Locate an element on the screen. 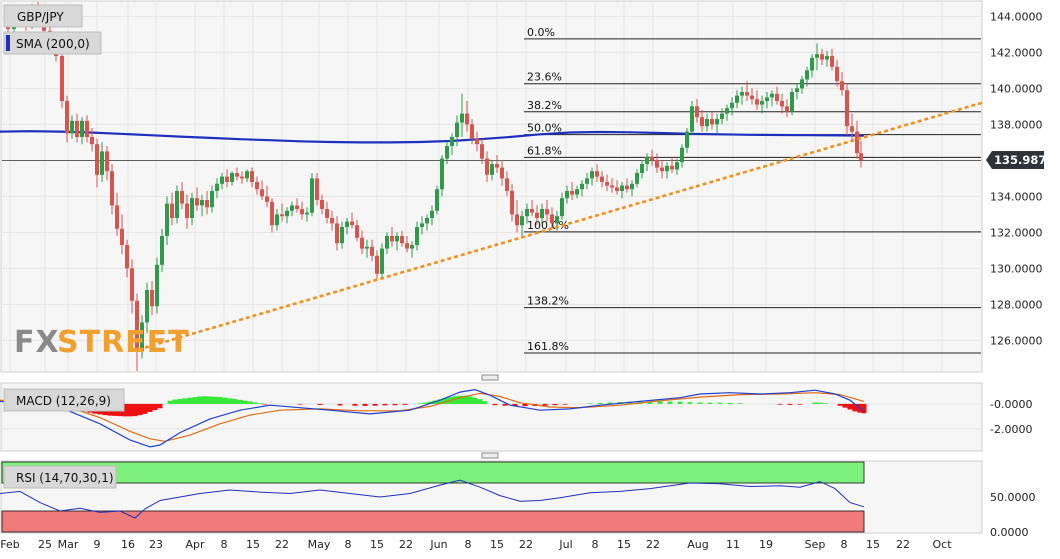 The image size is (1060, 559). macd-pane is located at coordinates (491, 417).